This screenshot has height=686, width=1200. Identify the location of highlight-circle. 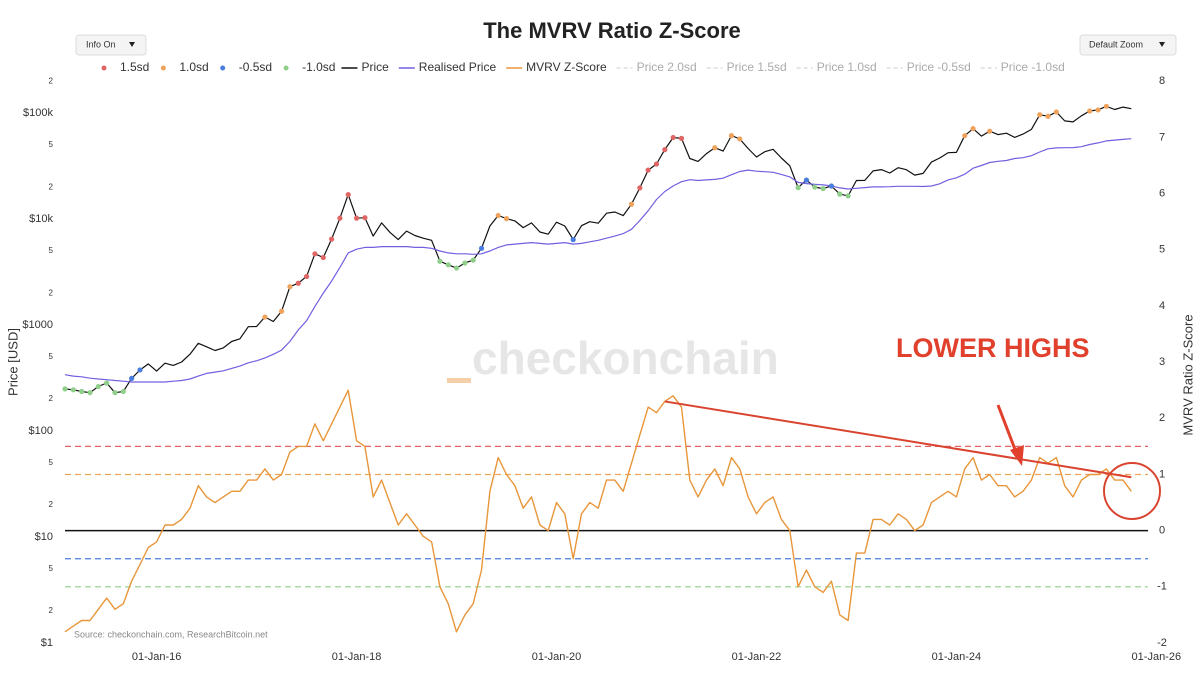
(1132, 491).